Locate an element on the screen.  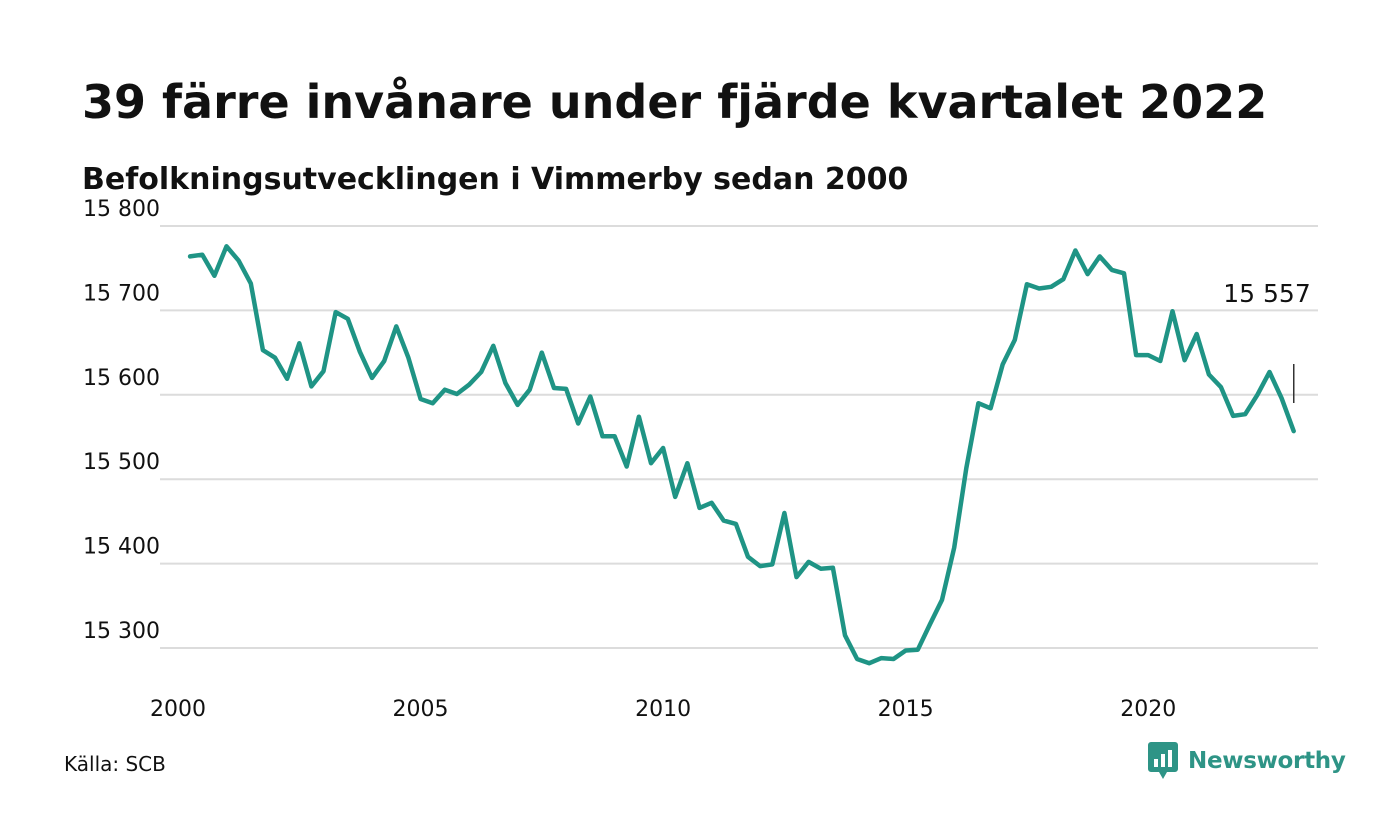
x-tick-label: 2000 is located at coordinates (178, 709).